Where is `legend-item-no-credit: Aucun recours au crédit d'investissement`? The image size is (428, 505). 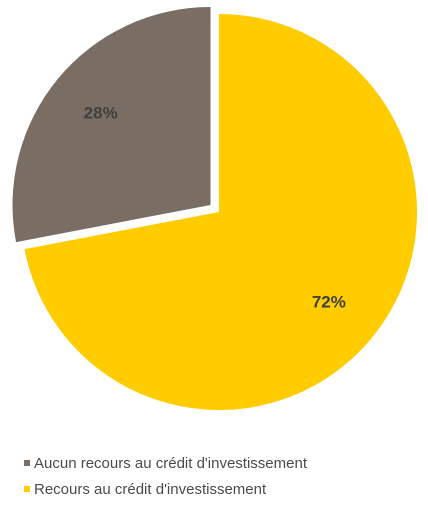
legend-item-no-credit: Aucun recours au crédit d'investissement is located at coordinates (165, 463).